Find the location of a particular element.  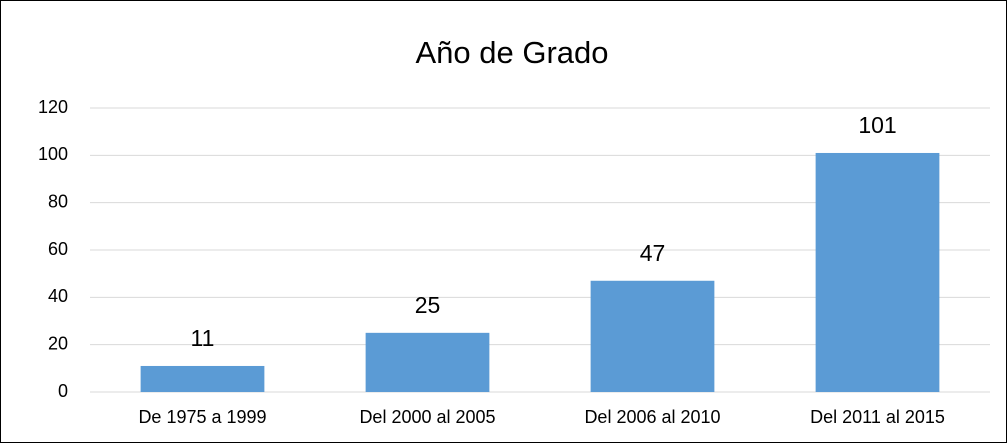

chart-title: Año de Grado is located at coordinates (511, 52).